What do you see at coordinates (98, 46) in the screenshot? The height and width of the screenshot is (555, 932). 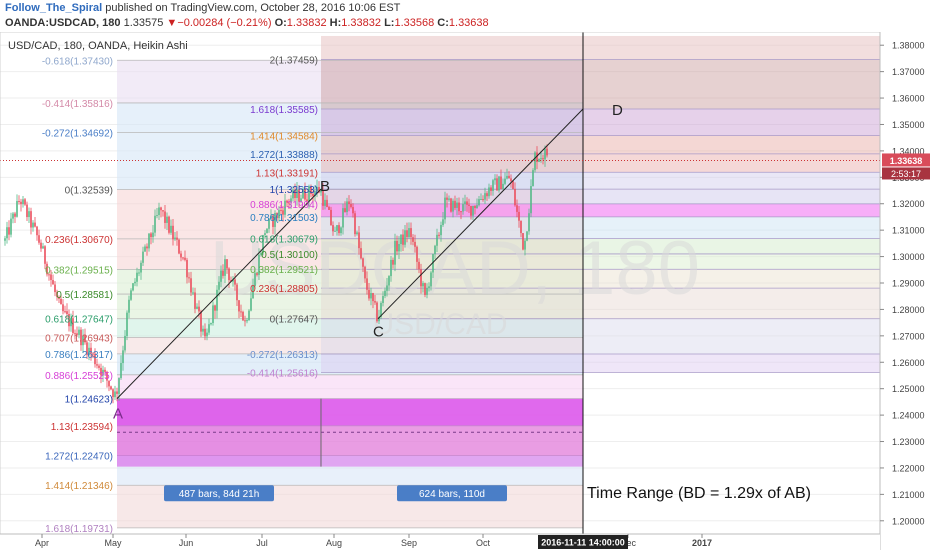 I see `chart-title: USD/CAD, 180, OANDA, Heikin Ashi` at bounding box center [98, 46].